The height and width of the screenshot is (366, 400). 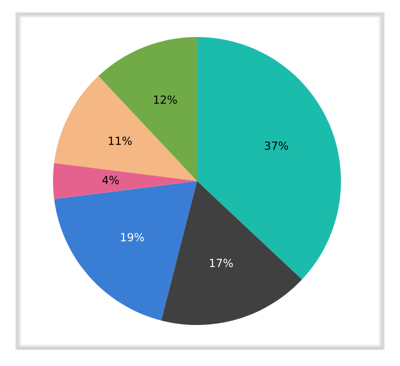 What do you see at coordinates (165, 99) in the screenshot?
I see `data-label: 12%` at bounding box center [165, 99].